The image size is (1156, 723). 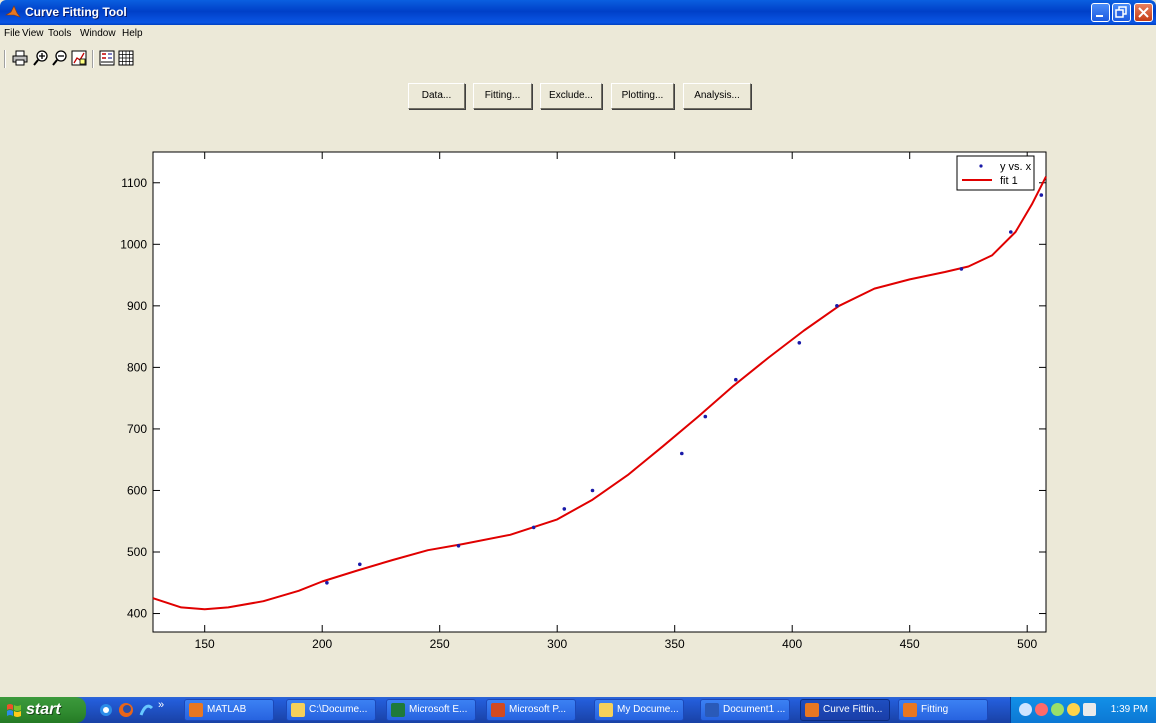 What do you see at coordinates (205, 644) in the screenshot?
I see `x-tick-label: 150` at bounding box center [205, 644].